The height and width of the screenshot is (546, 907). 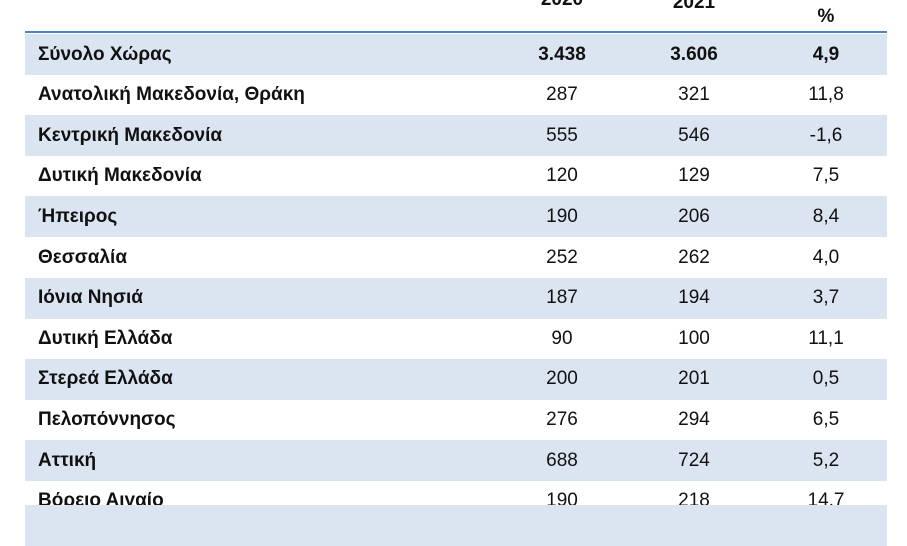 What do you see at coordinates (90, 298) in the screenshot?
I see `row-label: Ιόνια Νησιά` at bounding box center [90, 298].